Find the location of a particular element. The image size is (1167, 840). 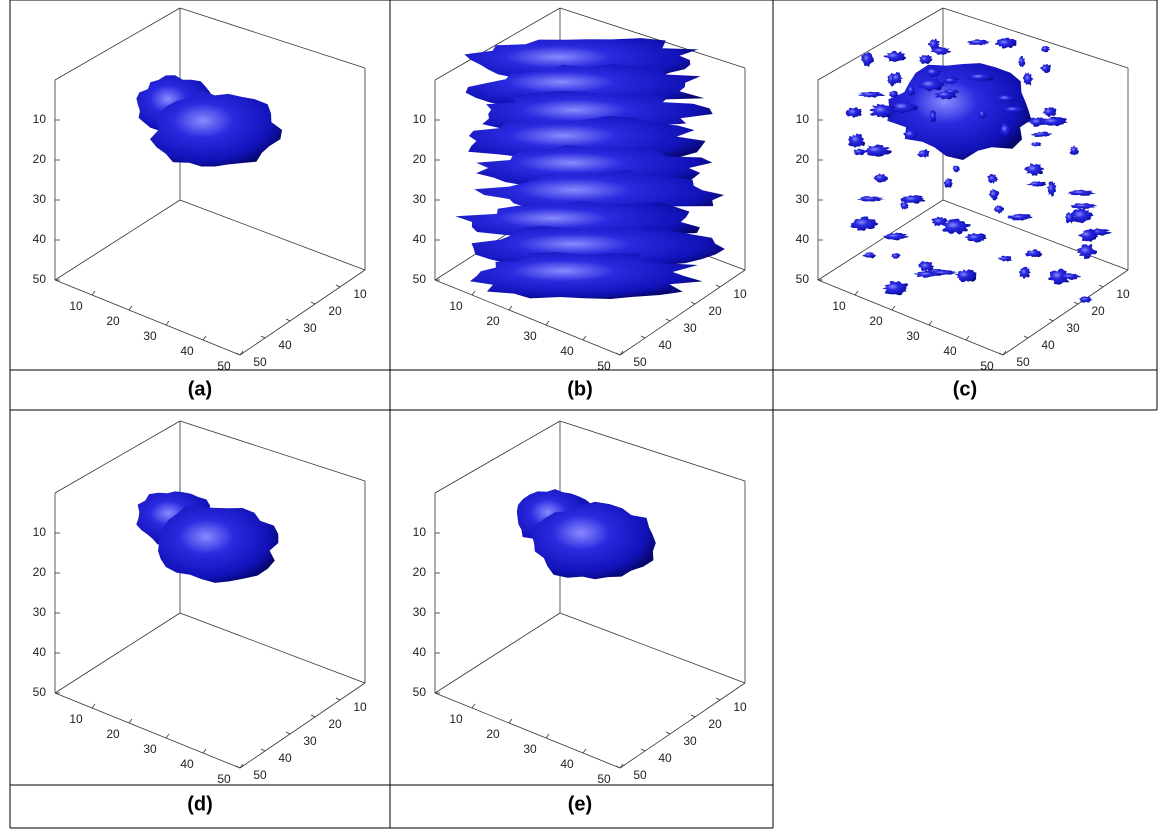

y-tick-label: 40 is located at coordinates (665, 345).